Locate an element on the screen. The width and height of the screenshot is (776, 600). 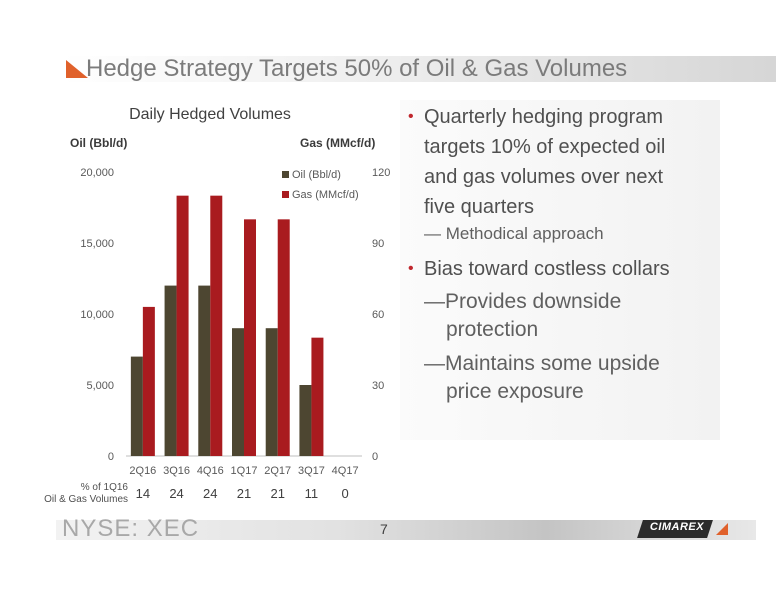
bullet-2-sub-2-line-2: price exposure is located at coordinates (515, 391).